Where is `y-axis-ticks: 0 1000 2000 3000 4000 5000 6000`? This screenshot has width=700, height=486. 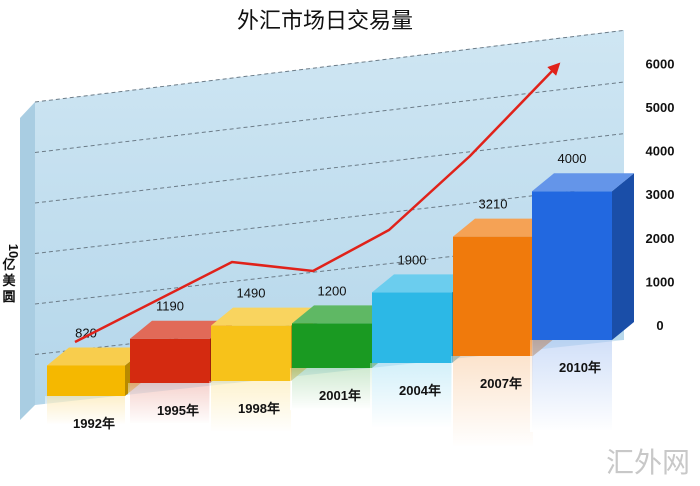
y-axis-ticks: 0 1000 2000 3000 4000 5000 6000 is located at coordinates (660, 194).